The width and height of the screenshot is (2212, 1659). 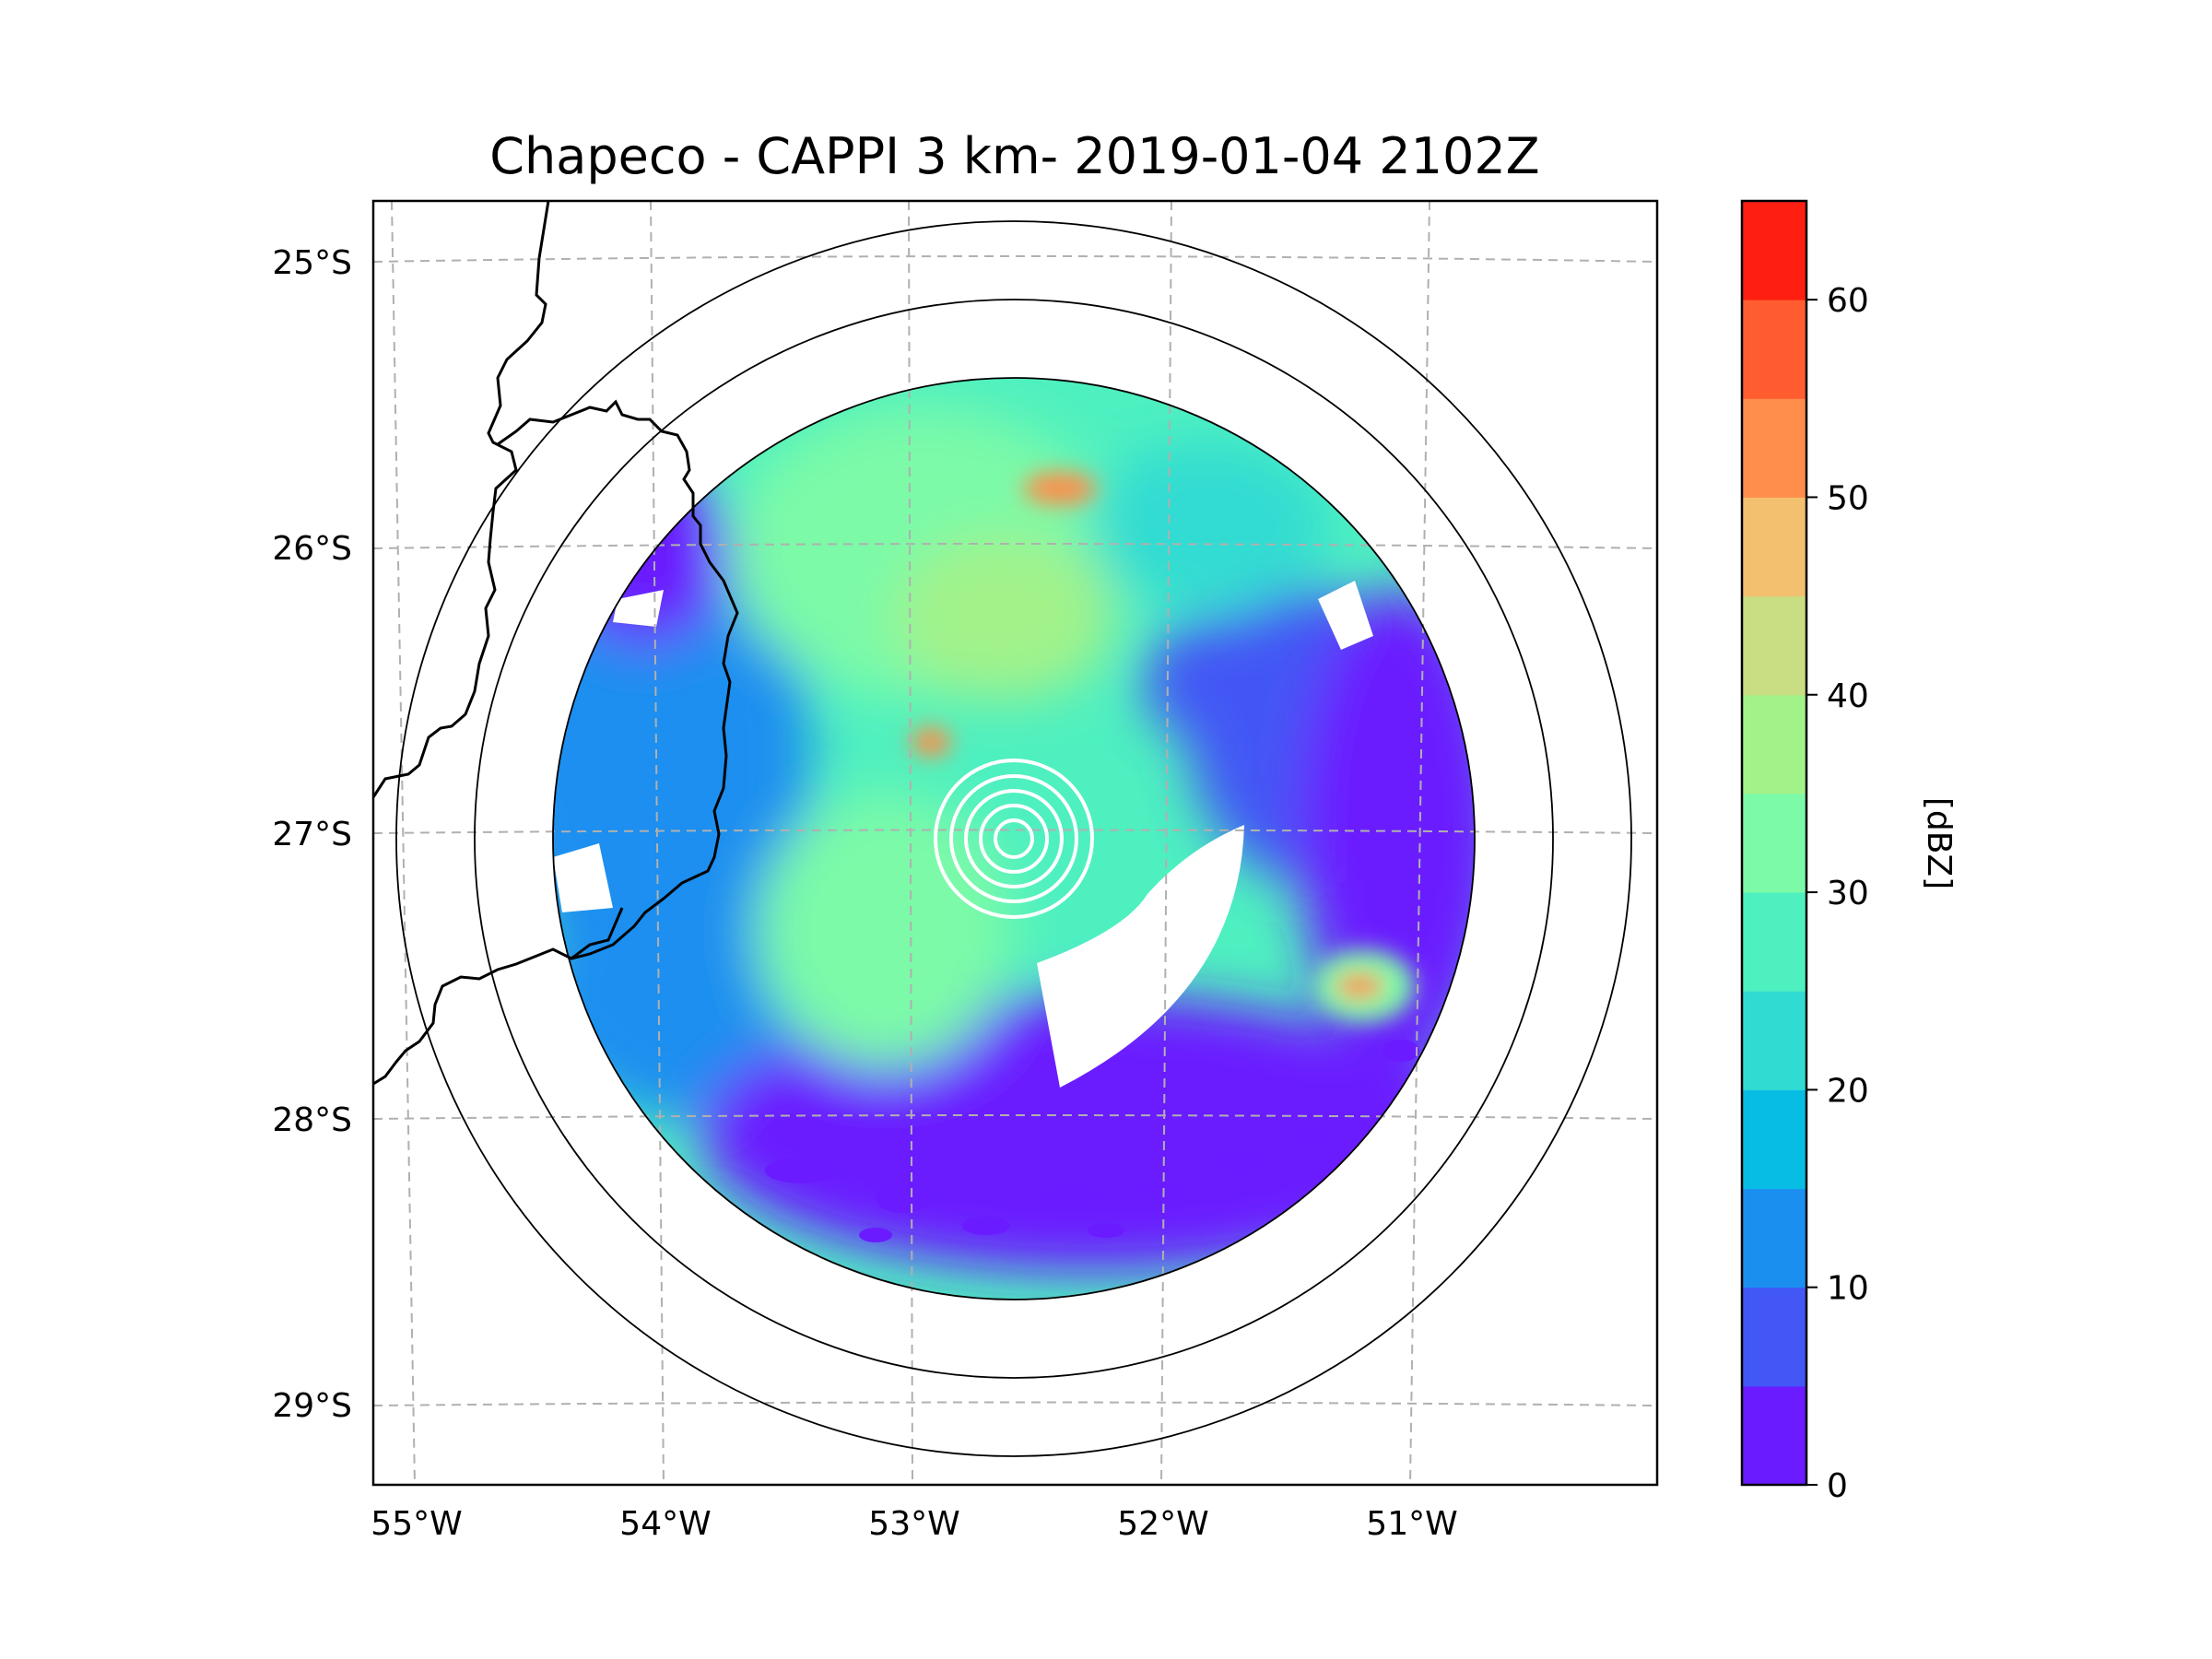 I want to click on lon-label-52w: 52°W, so click(x=1162, y=1524).